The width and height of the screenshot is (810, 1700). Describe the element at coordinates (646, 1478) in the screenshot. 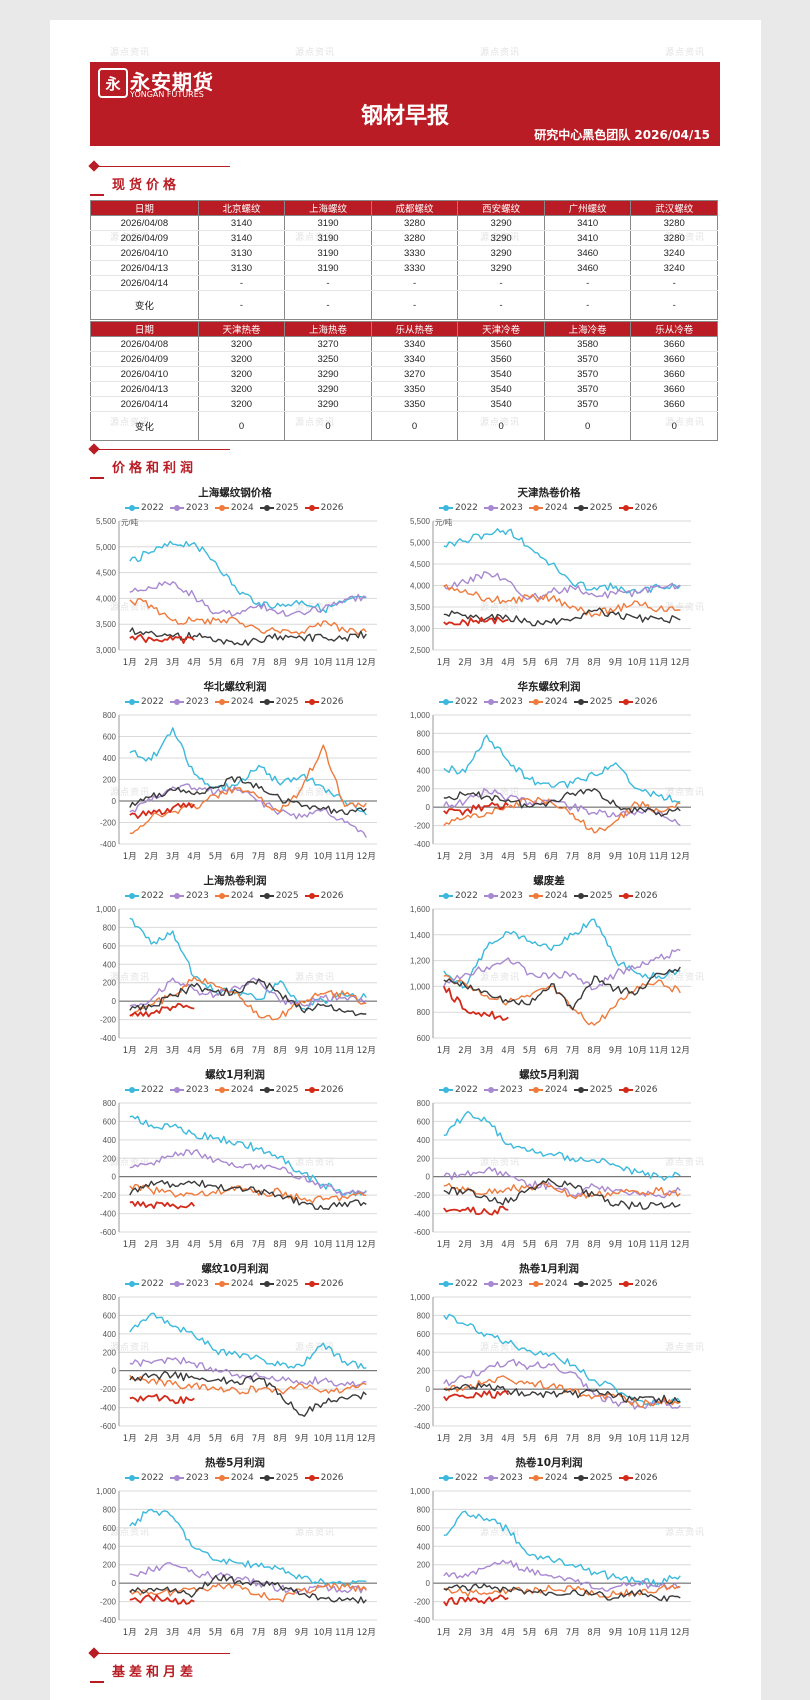

I see `legend-label: 2026` at that location.